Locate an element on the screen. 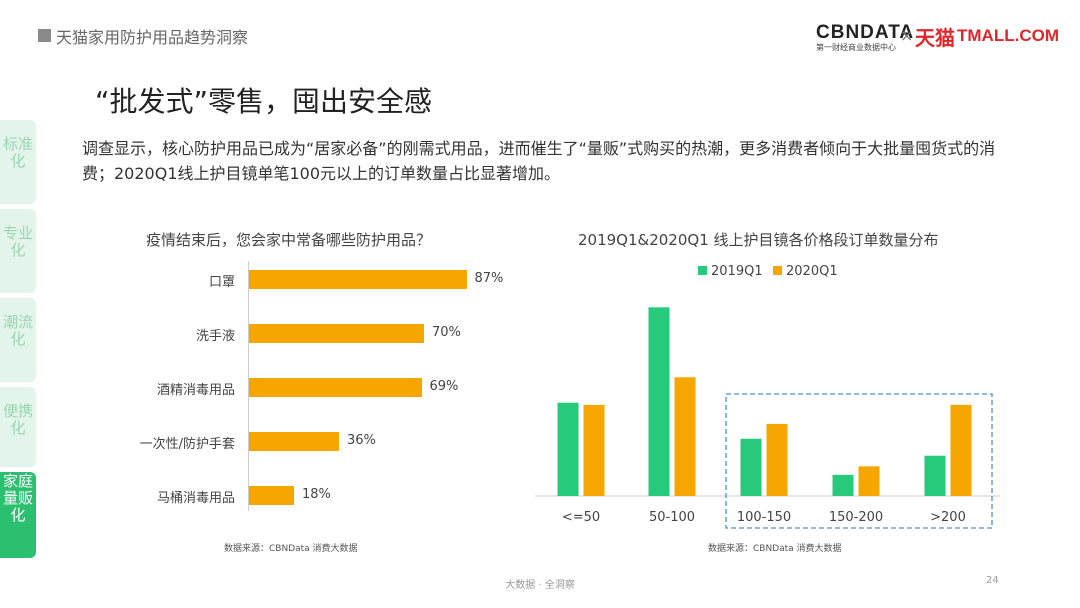 This screenshot has height=608, width=1080. bar-value-label: 87% is located at coordinates (489, 278).